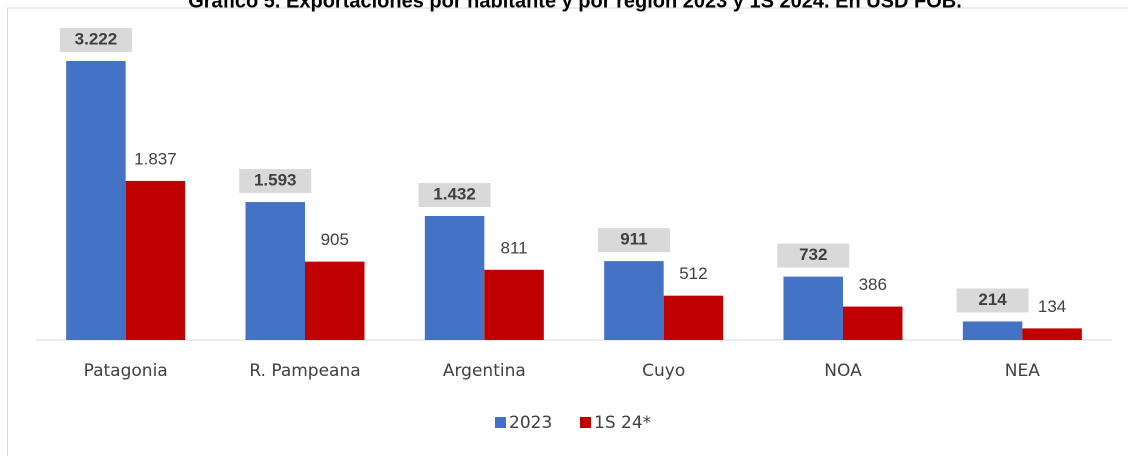  I want to click on legend-label: 2023, so click(530, 423).